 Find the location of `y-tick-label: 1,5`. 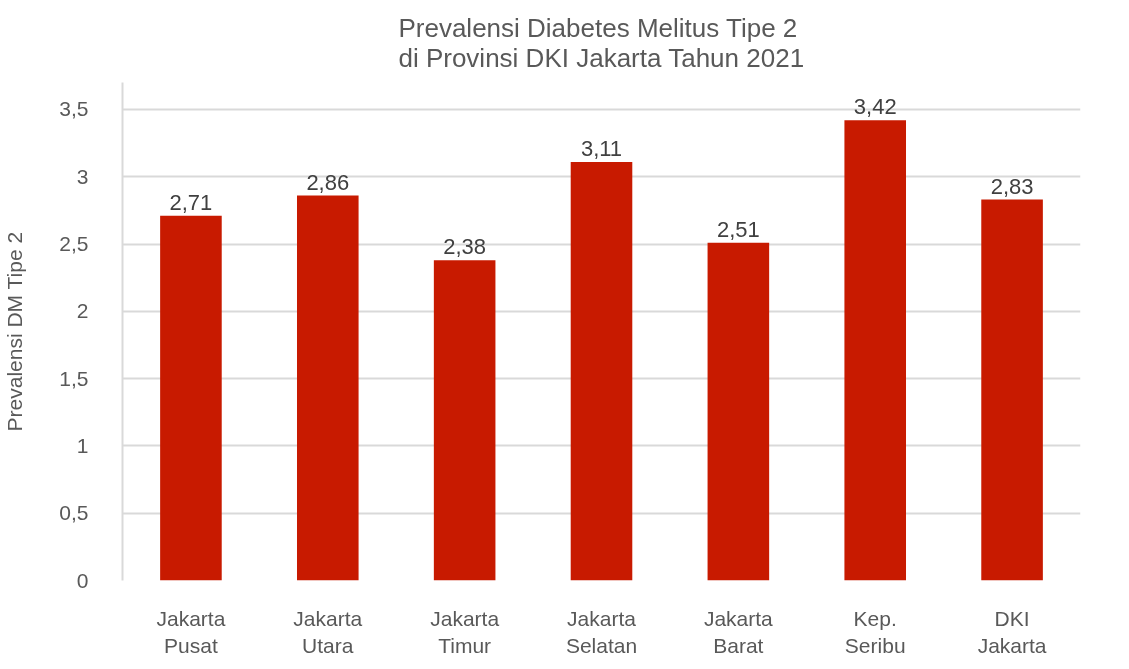

y-tick-label: 1,5 is located at coordinates (74, 378).